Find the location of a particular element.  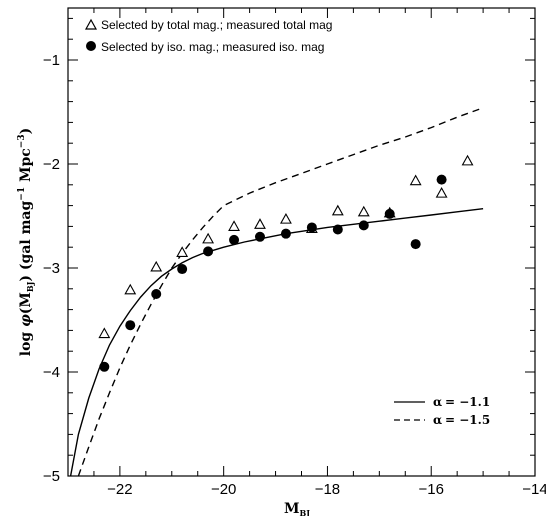

y-label-log: log is located at coordinates (26, 341).